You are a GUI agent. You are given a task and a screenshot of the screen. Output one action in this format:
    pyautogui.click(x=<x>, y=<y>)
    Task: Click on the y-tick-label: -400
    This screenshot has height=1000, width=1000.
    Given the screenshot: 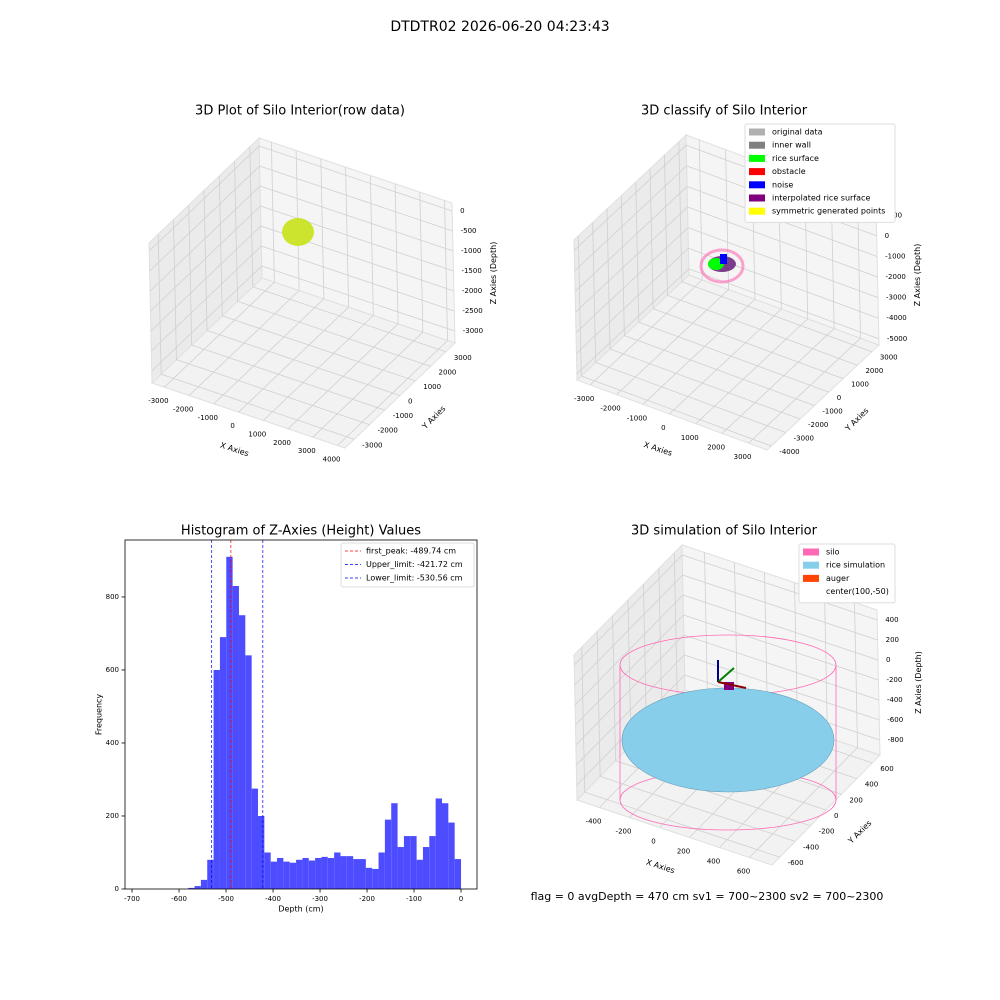 What is the action you would take?
    pyautogui.click(x=811, y=847)
    